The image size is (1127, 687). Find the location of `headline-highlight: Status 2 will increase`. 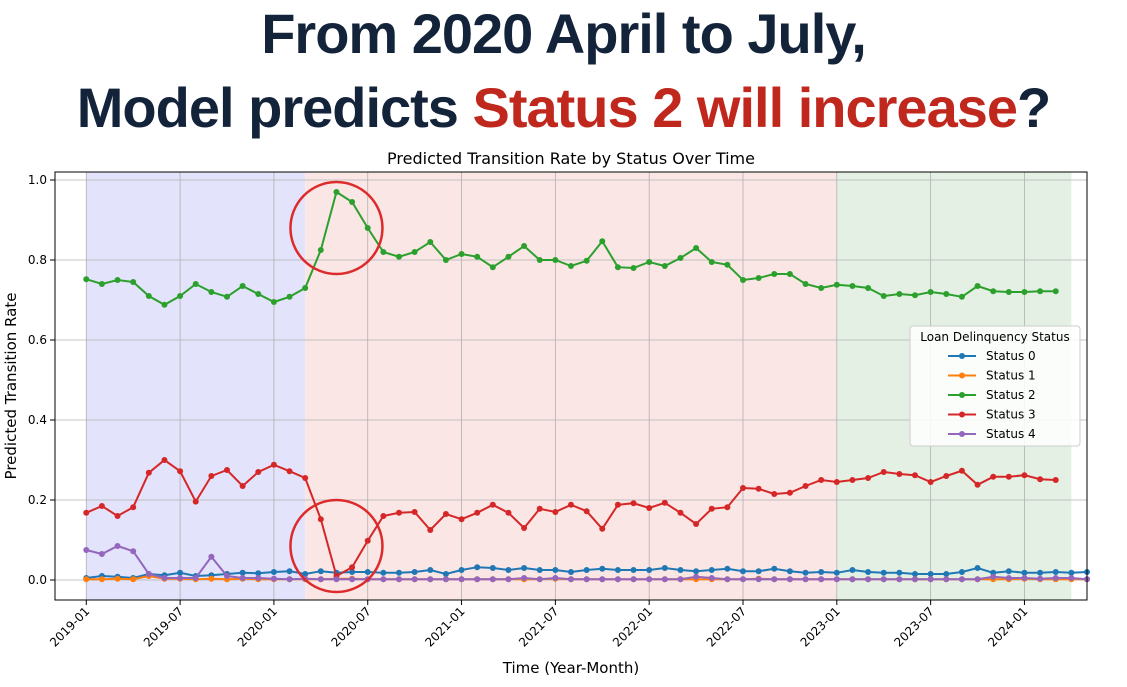

headline-highlight: Status 2 will increase is located at coordinates (745, 107).